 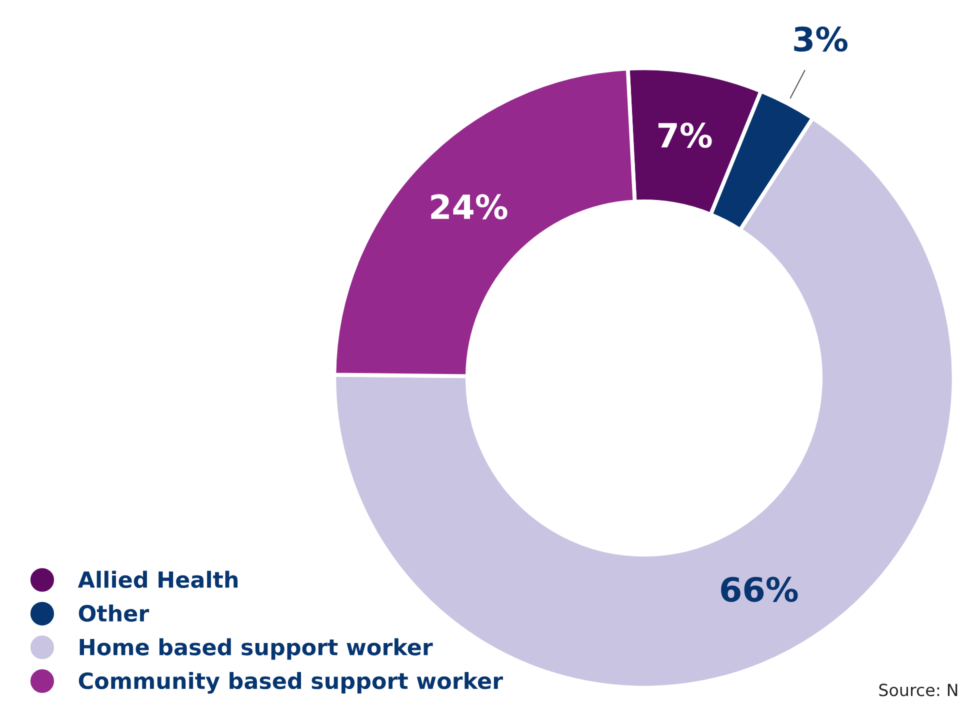 I want to click on data-label: 24%, so click(x=469, y=207).